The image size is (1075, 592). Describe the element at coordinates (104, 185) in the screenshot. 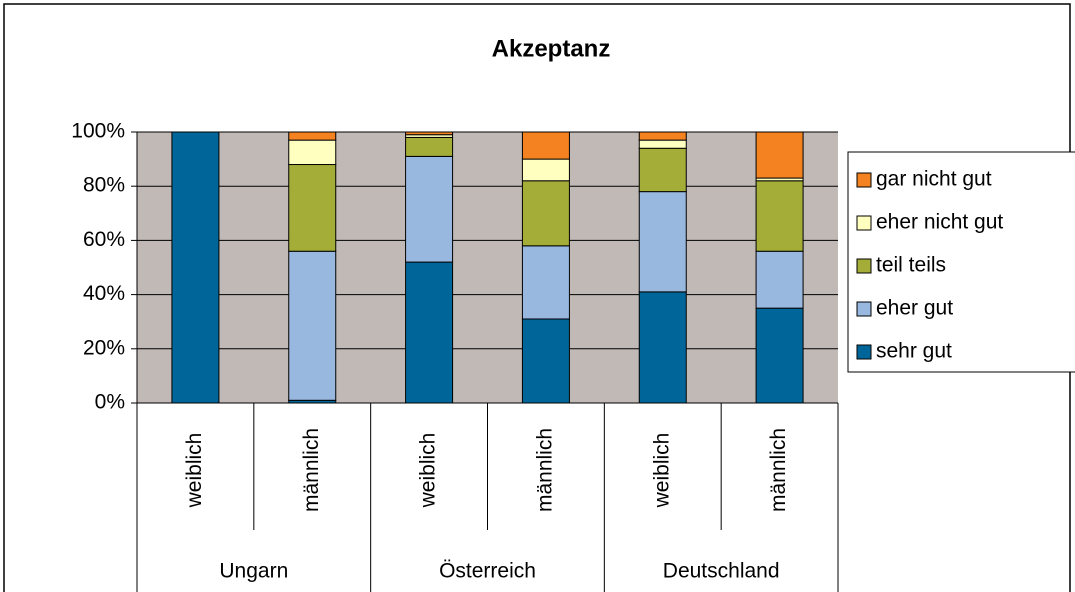

I see `y-tick-label: 80%` at that location.